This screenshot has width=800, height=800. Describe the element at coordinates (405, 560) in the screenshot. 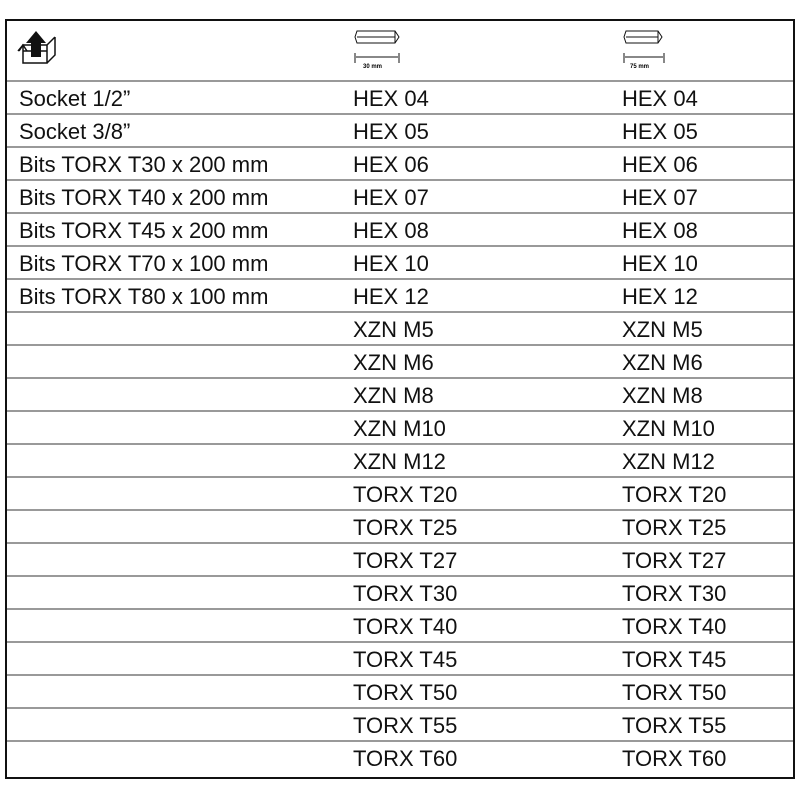

I see `bit-30mm: TORX T27` at that location.